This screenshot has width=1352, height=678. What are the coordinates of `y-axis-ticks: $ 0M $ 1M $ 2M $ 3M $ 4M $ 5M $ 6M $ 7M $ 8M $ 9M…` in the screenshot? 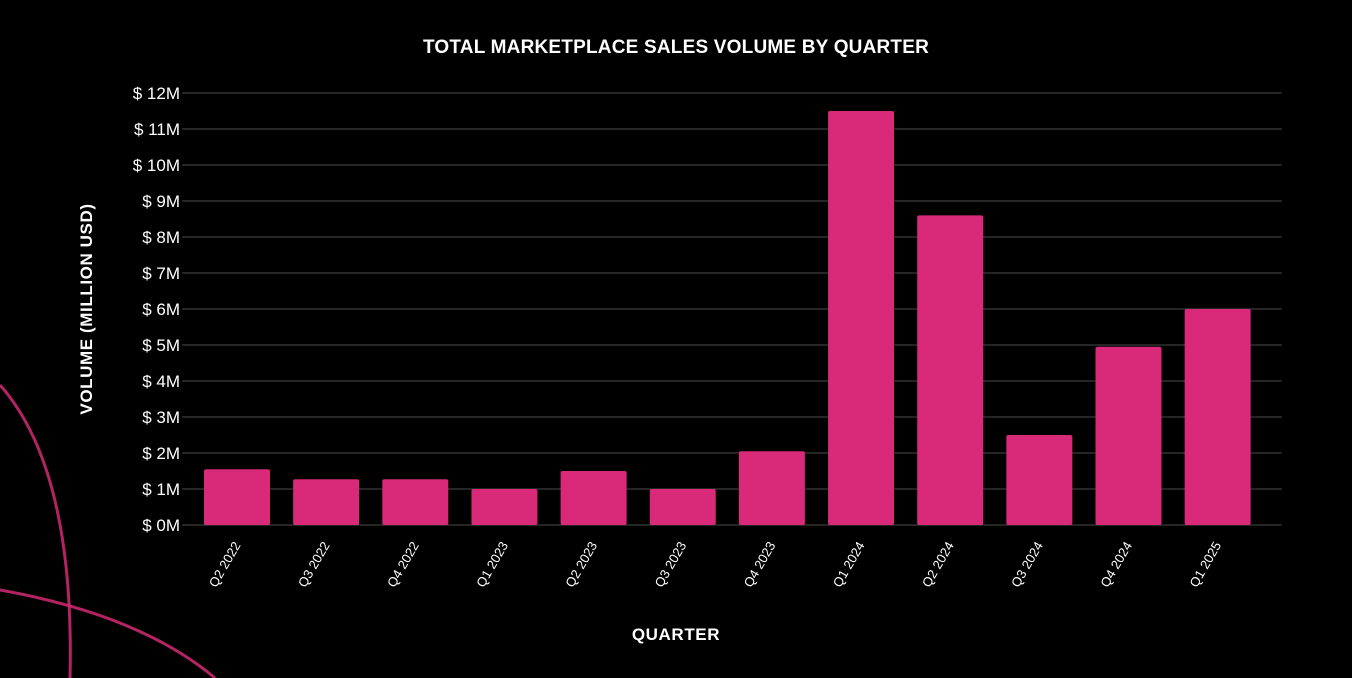 It's located at (156, 309).